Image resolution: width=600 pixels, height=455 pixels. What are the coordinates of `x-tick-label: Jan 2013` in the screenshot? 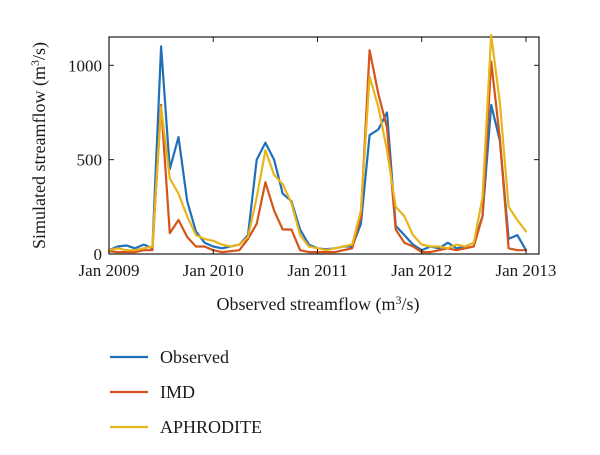 It's located at (526, 270).